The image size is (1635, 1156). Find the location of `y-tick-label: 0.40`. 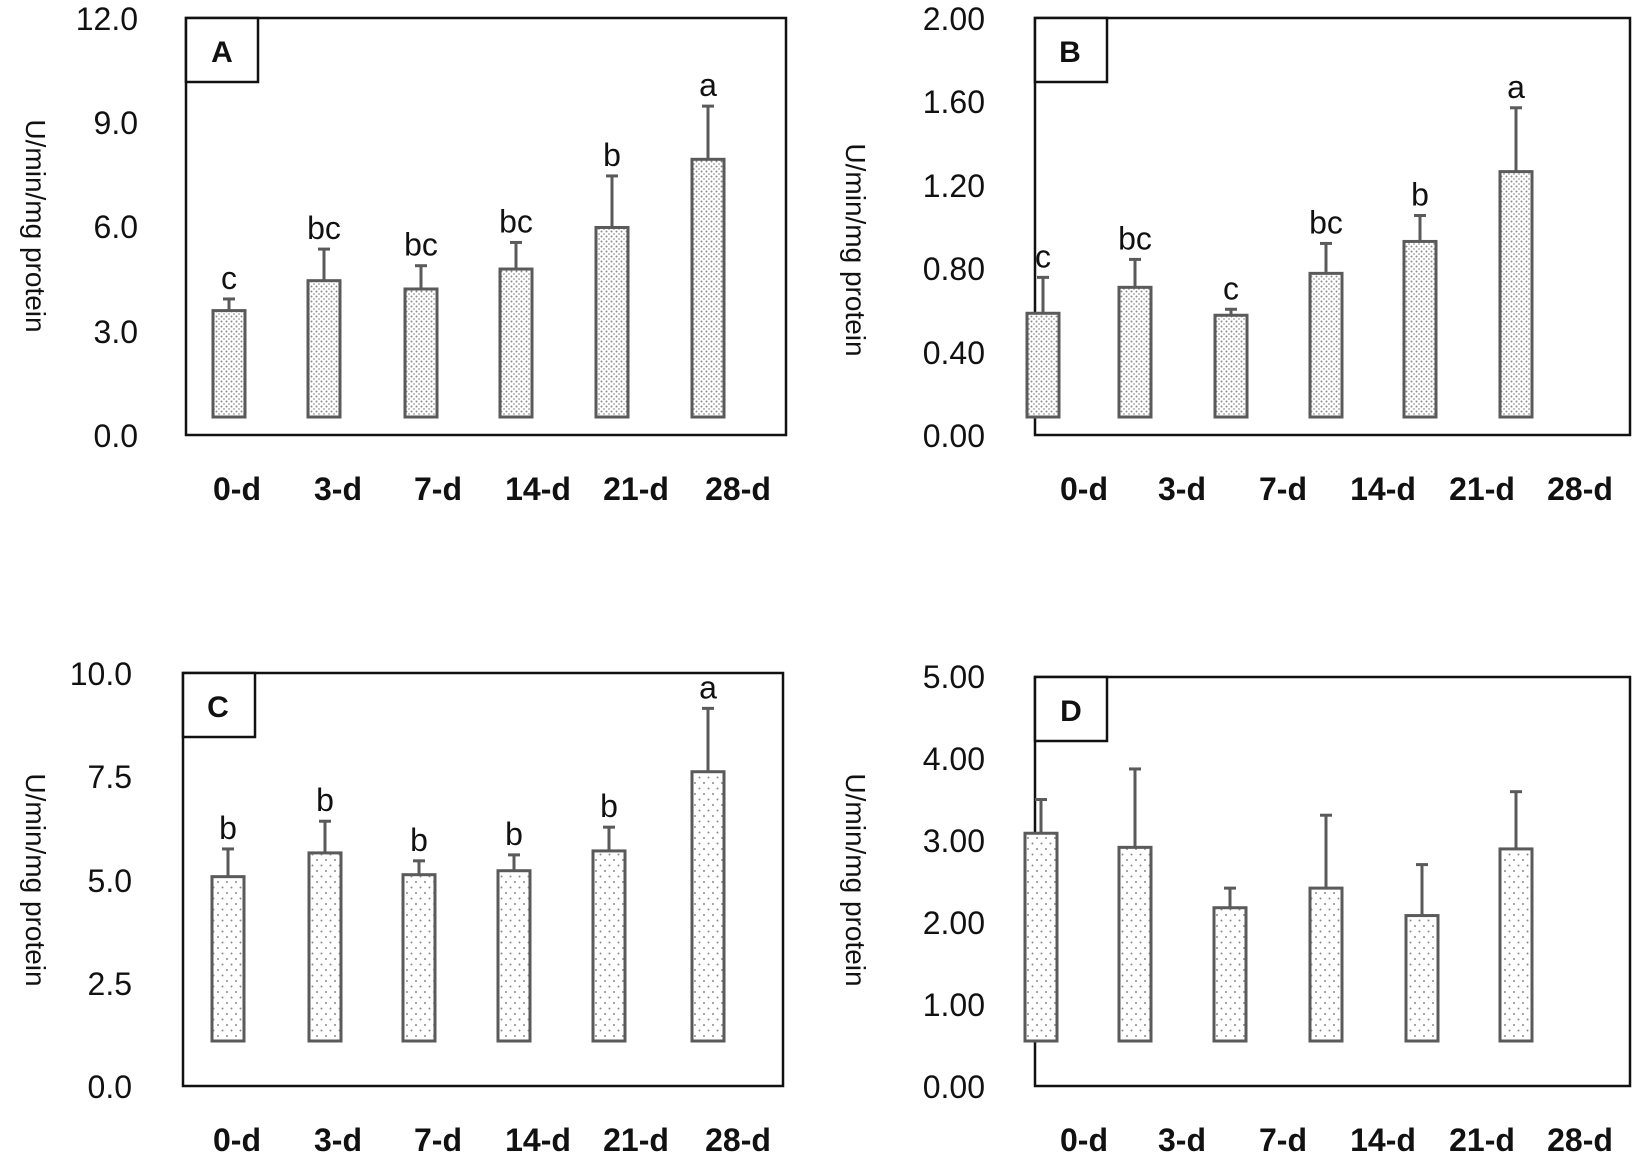

y-tick-label: 0.40 is located at coordinates (954, 353).